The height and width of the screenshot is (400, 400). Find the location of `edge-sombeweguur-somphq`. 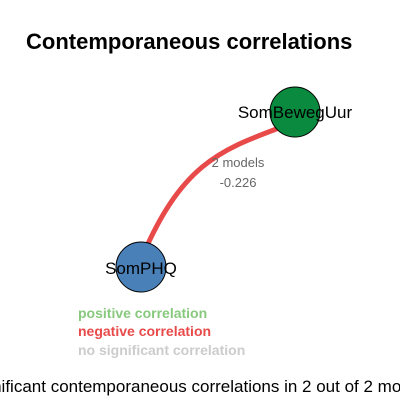

edge-sombeweguur-somphq is located at coordinates (209, 195).